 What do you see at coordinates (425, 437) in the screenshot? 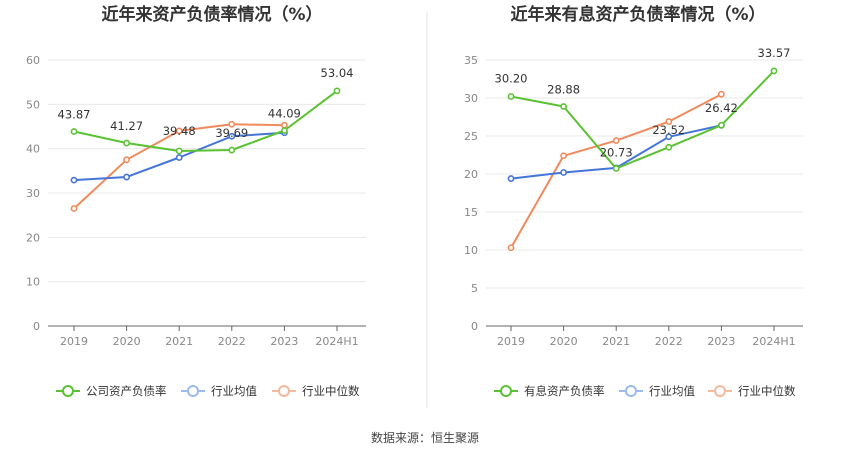
I see `source-note: 数据来源：恒生聚源` at bounding box center [425, 437].